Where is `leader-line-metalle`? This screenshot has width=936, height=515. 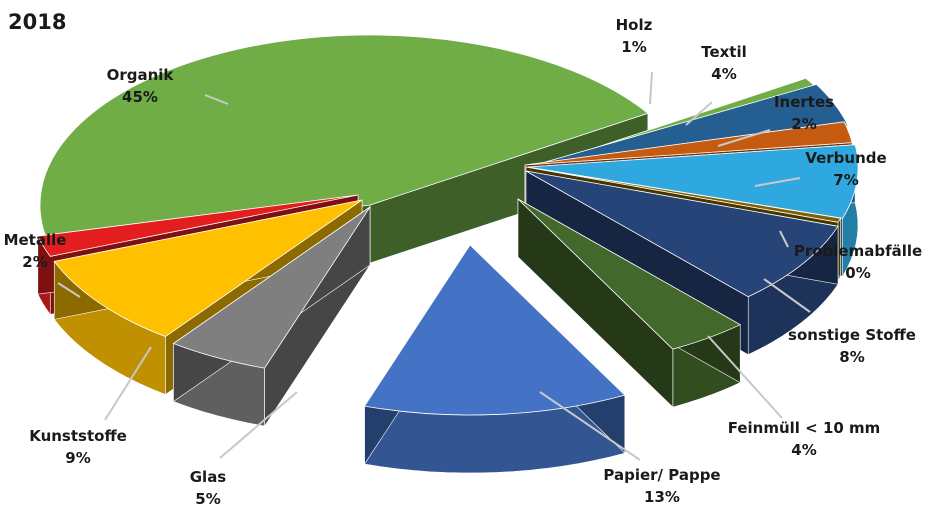
leader-line-metalle is located at coordinates (69, 290).